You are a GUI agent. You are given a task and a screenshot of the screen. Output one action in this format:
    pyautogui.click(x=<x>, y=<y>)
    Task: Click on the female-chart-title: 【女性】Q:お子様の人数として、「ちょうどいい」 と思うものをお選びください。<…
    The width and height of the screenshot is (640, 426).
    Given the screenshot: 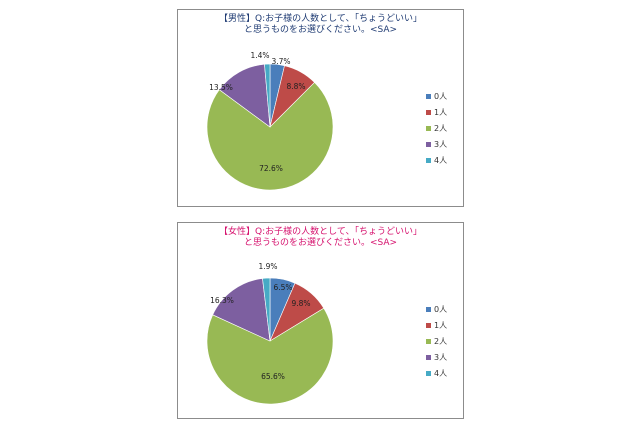 What is the action you would take?
    pyautogui.click(x=320, y=238)
    